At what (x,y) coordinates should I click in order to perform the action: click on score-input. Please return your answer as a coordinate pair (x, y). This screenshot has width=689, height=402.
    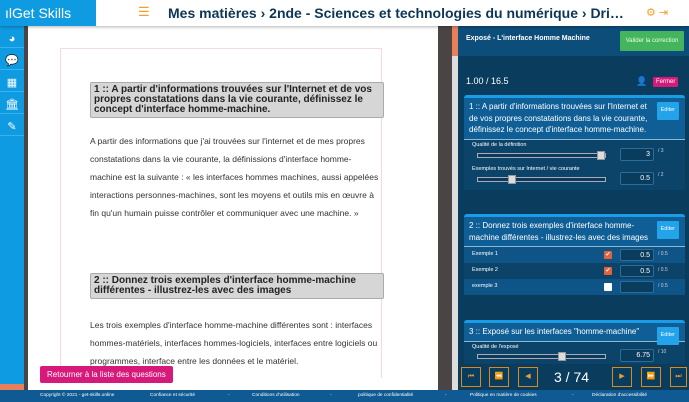
    Looking at the image, I should click on (637, 287).